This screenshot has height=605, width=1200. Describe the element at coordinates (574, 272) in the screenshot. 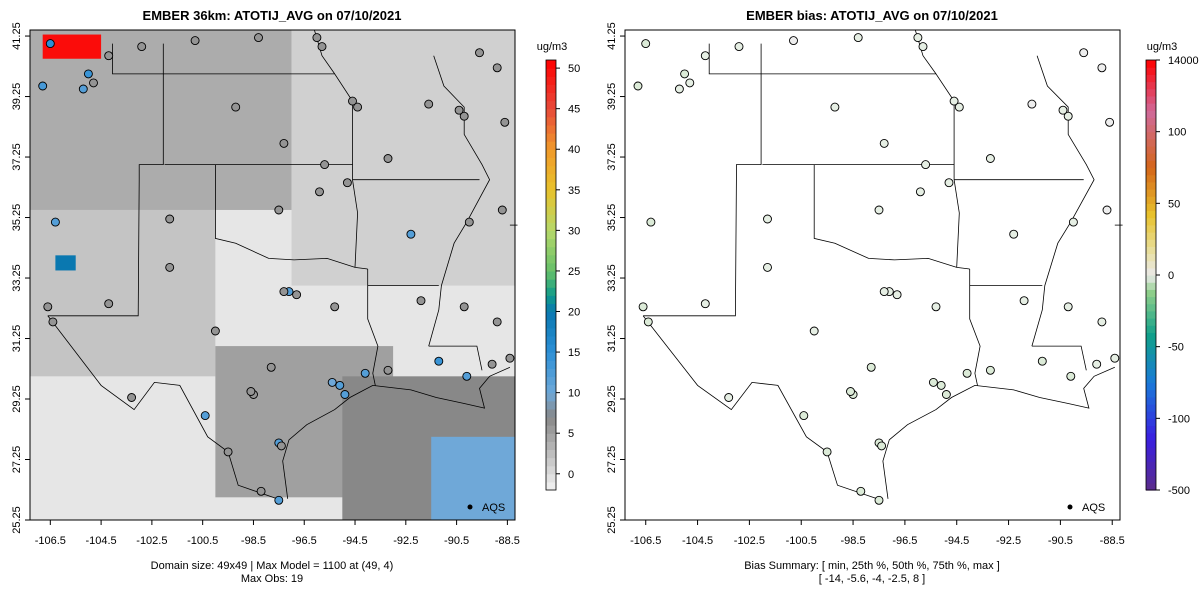

I see `colorbar-tick-label-5: 25` at that location.